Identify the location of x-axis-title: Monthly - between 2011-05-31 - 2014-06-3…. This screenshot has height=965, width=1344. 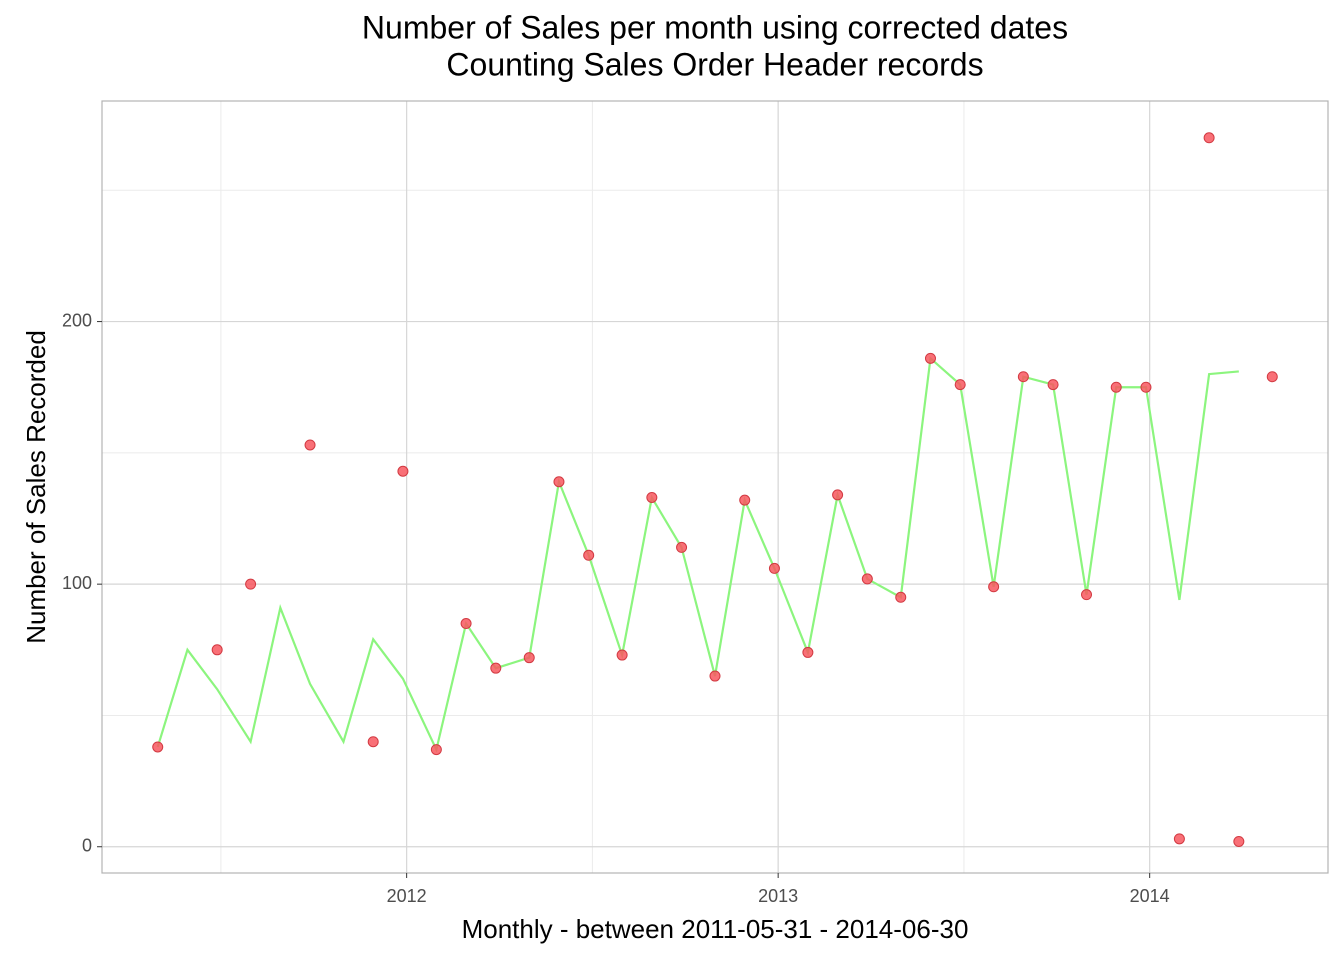
(715, 929).